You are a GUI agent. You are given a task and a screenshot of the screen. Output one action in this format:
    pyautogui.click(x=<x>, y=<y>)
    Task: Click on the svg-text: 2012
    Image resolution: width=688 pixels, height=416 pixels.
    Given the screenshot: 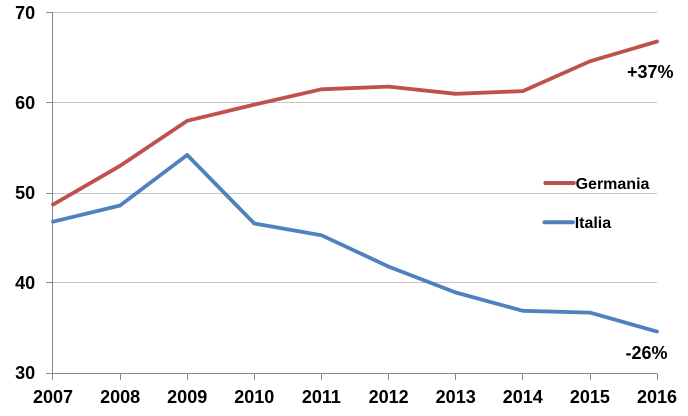 What is the action you would take?
    pyautogui.click(x=389, y=397)
    